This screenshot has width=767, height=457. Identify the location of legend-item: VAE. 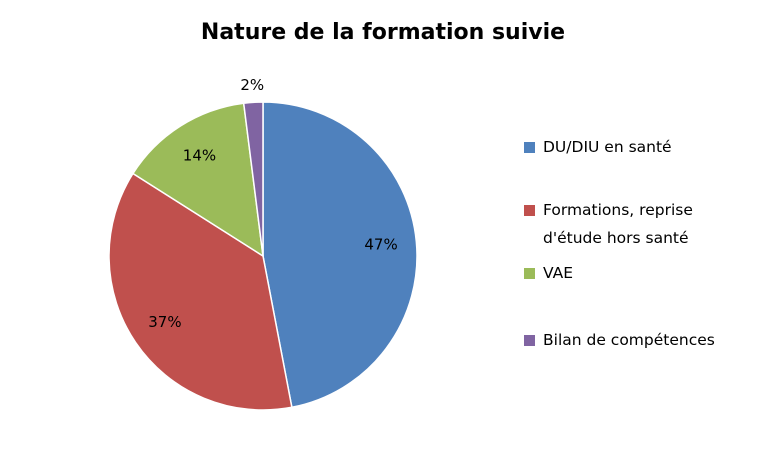
(636, 273).